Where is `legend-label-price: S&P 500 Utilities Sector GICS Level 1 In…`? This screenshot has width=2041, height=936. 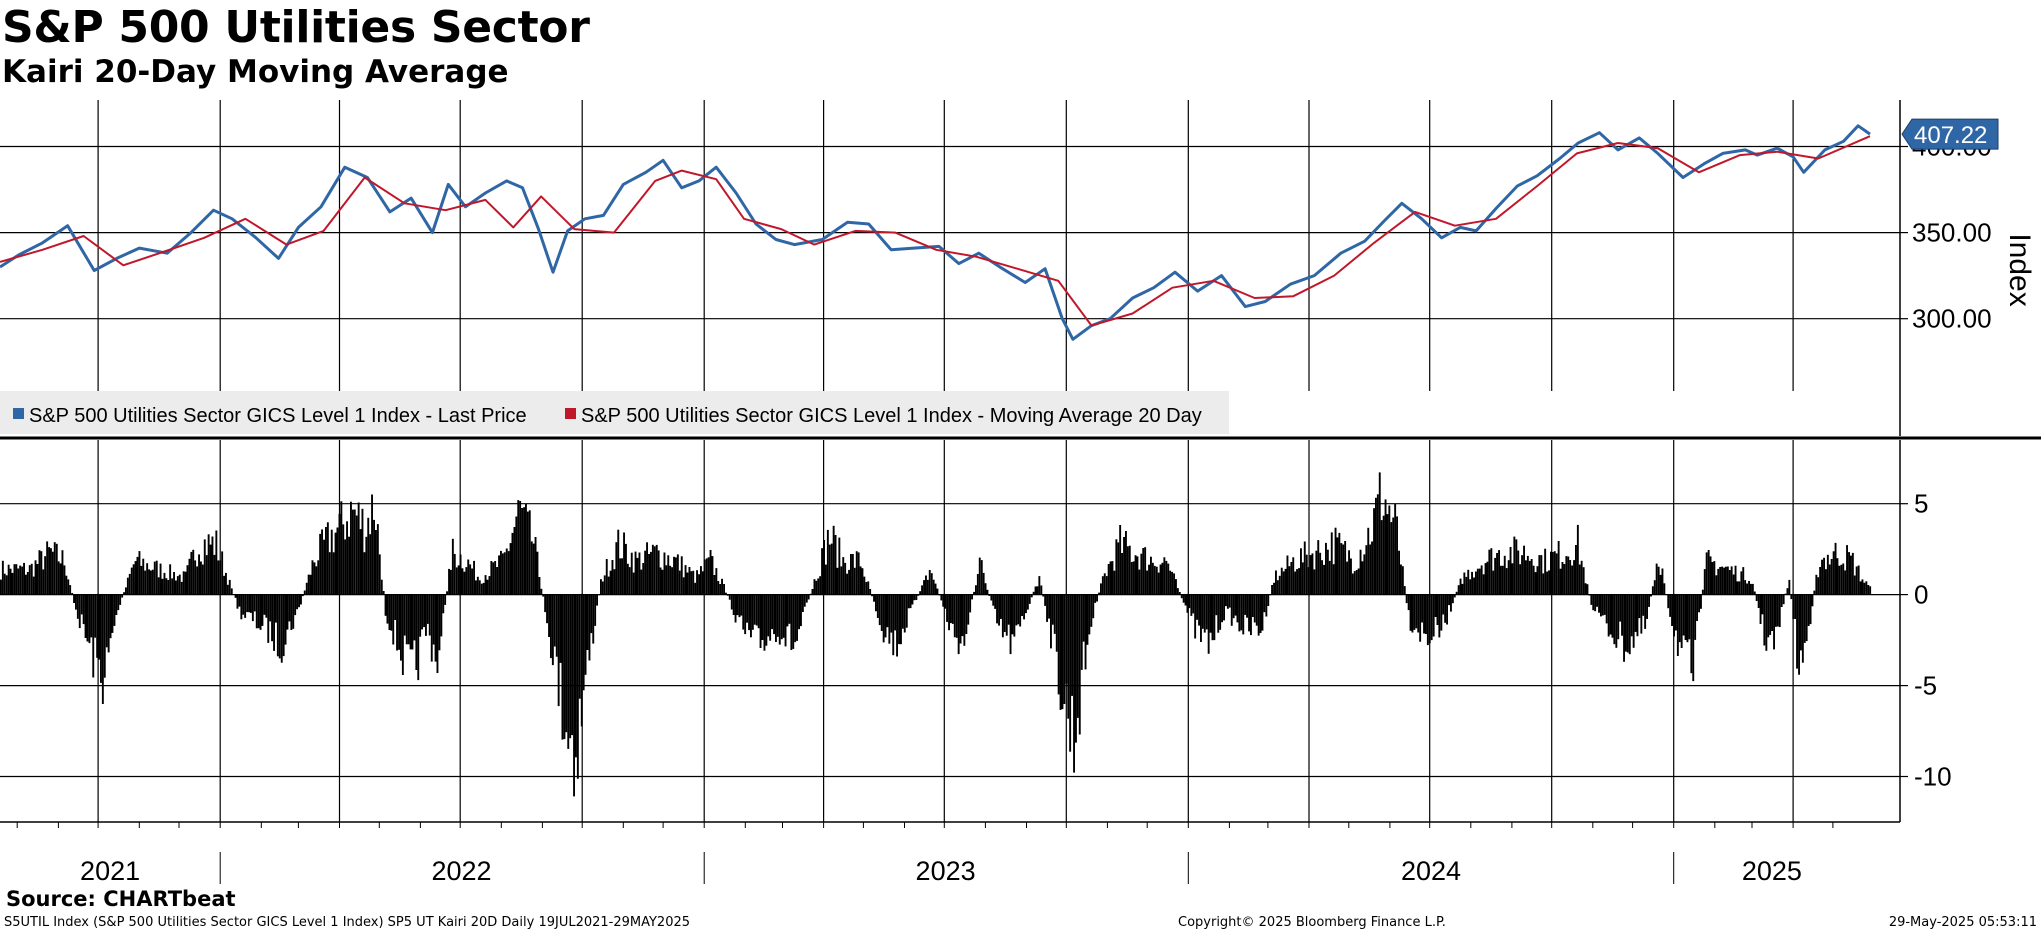
legend-label-price: S&P 500 Utilities Sector GICS Level 1 In… is located at coordinates (278, 416).